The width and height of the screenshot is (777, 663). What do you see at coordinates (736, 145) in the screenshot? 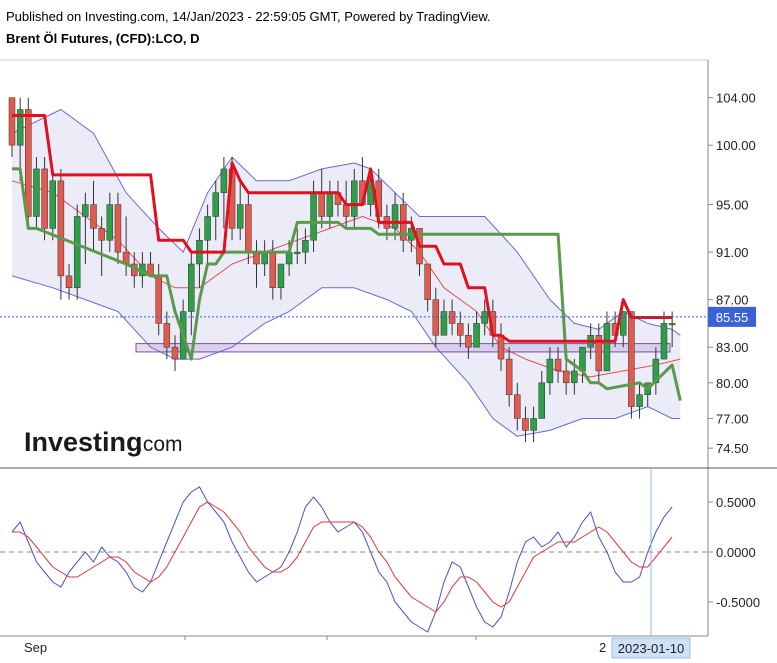
I see `price-tick-label: 100.00` at bounding box center [736, 145].